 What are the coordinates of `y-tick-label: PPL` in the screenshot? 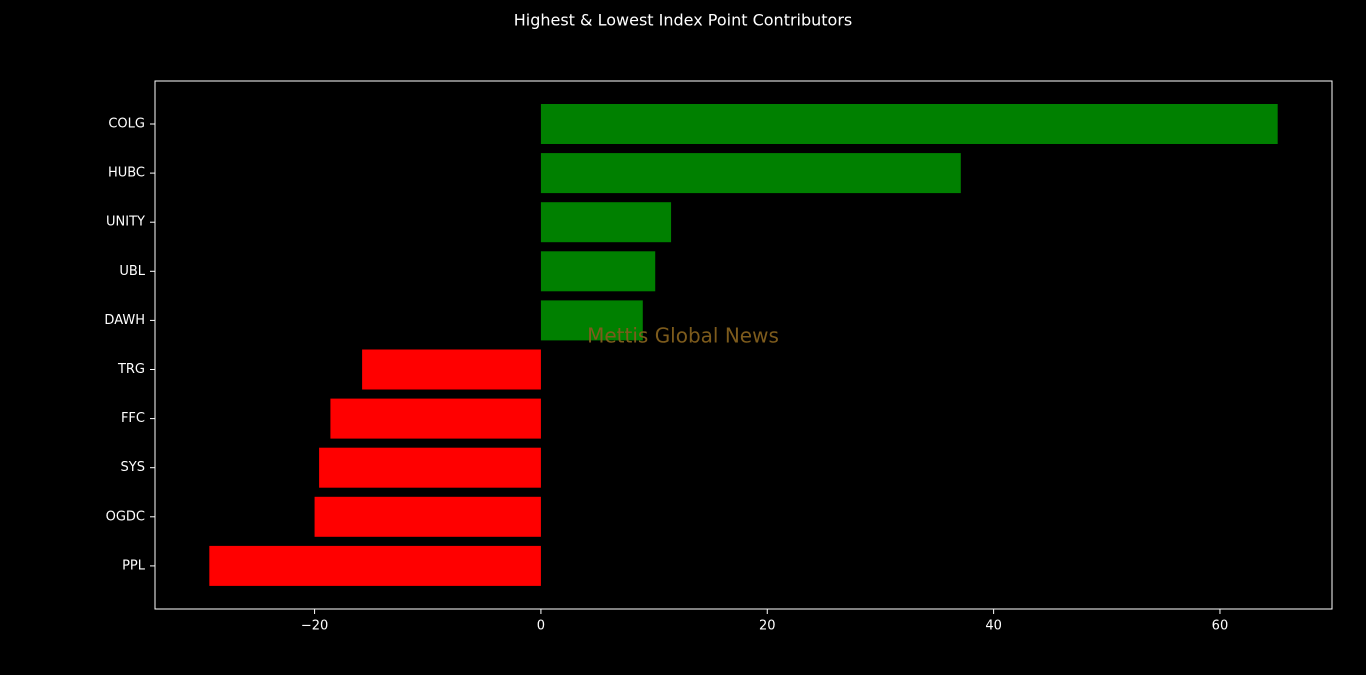 It's located at (134, 565).